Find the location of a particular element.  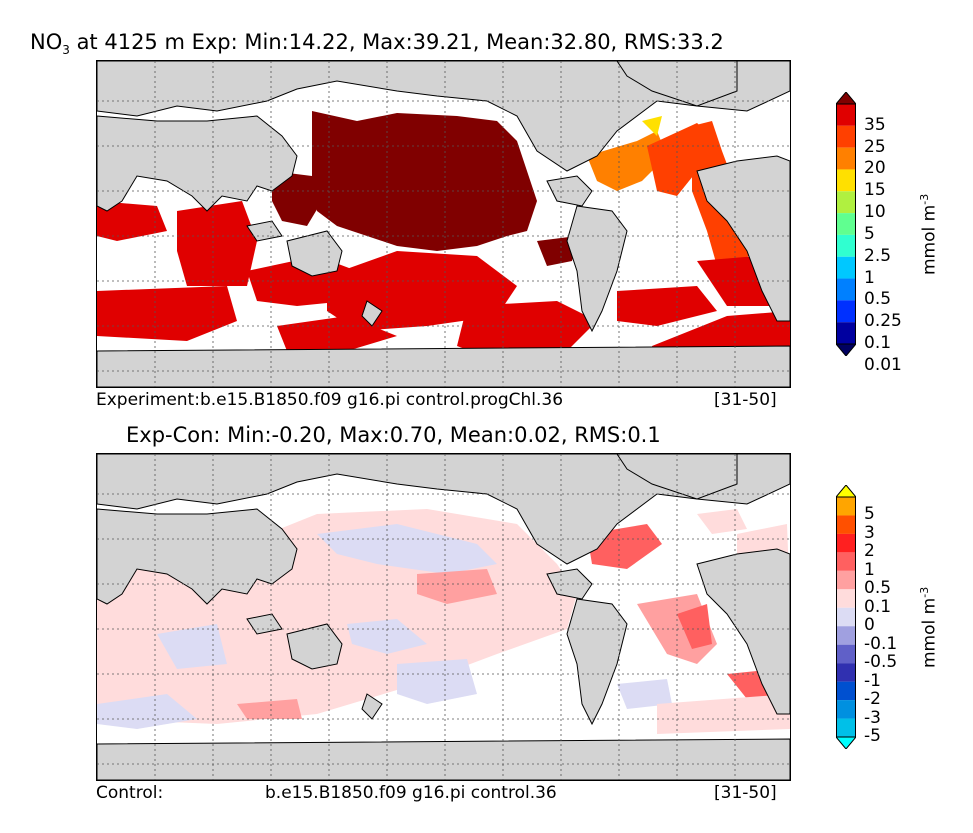

bottom-colorbar-tick-label: 0.5 is located at coordinates (878, 588).